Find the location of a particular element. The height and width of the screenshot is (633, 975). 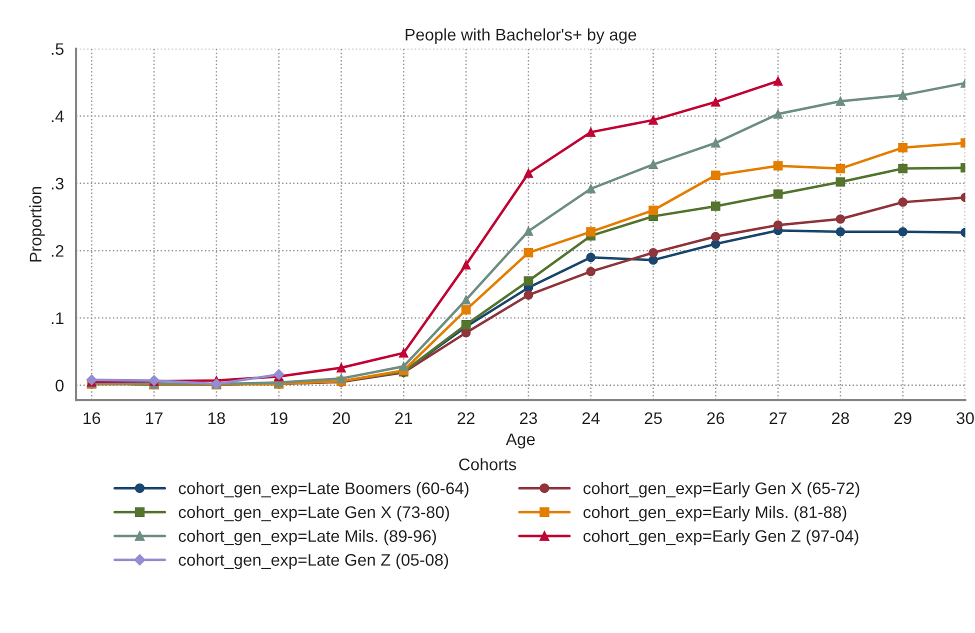

y-tick-label: .3 is located at coordinates (58, 184).